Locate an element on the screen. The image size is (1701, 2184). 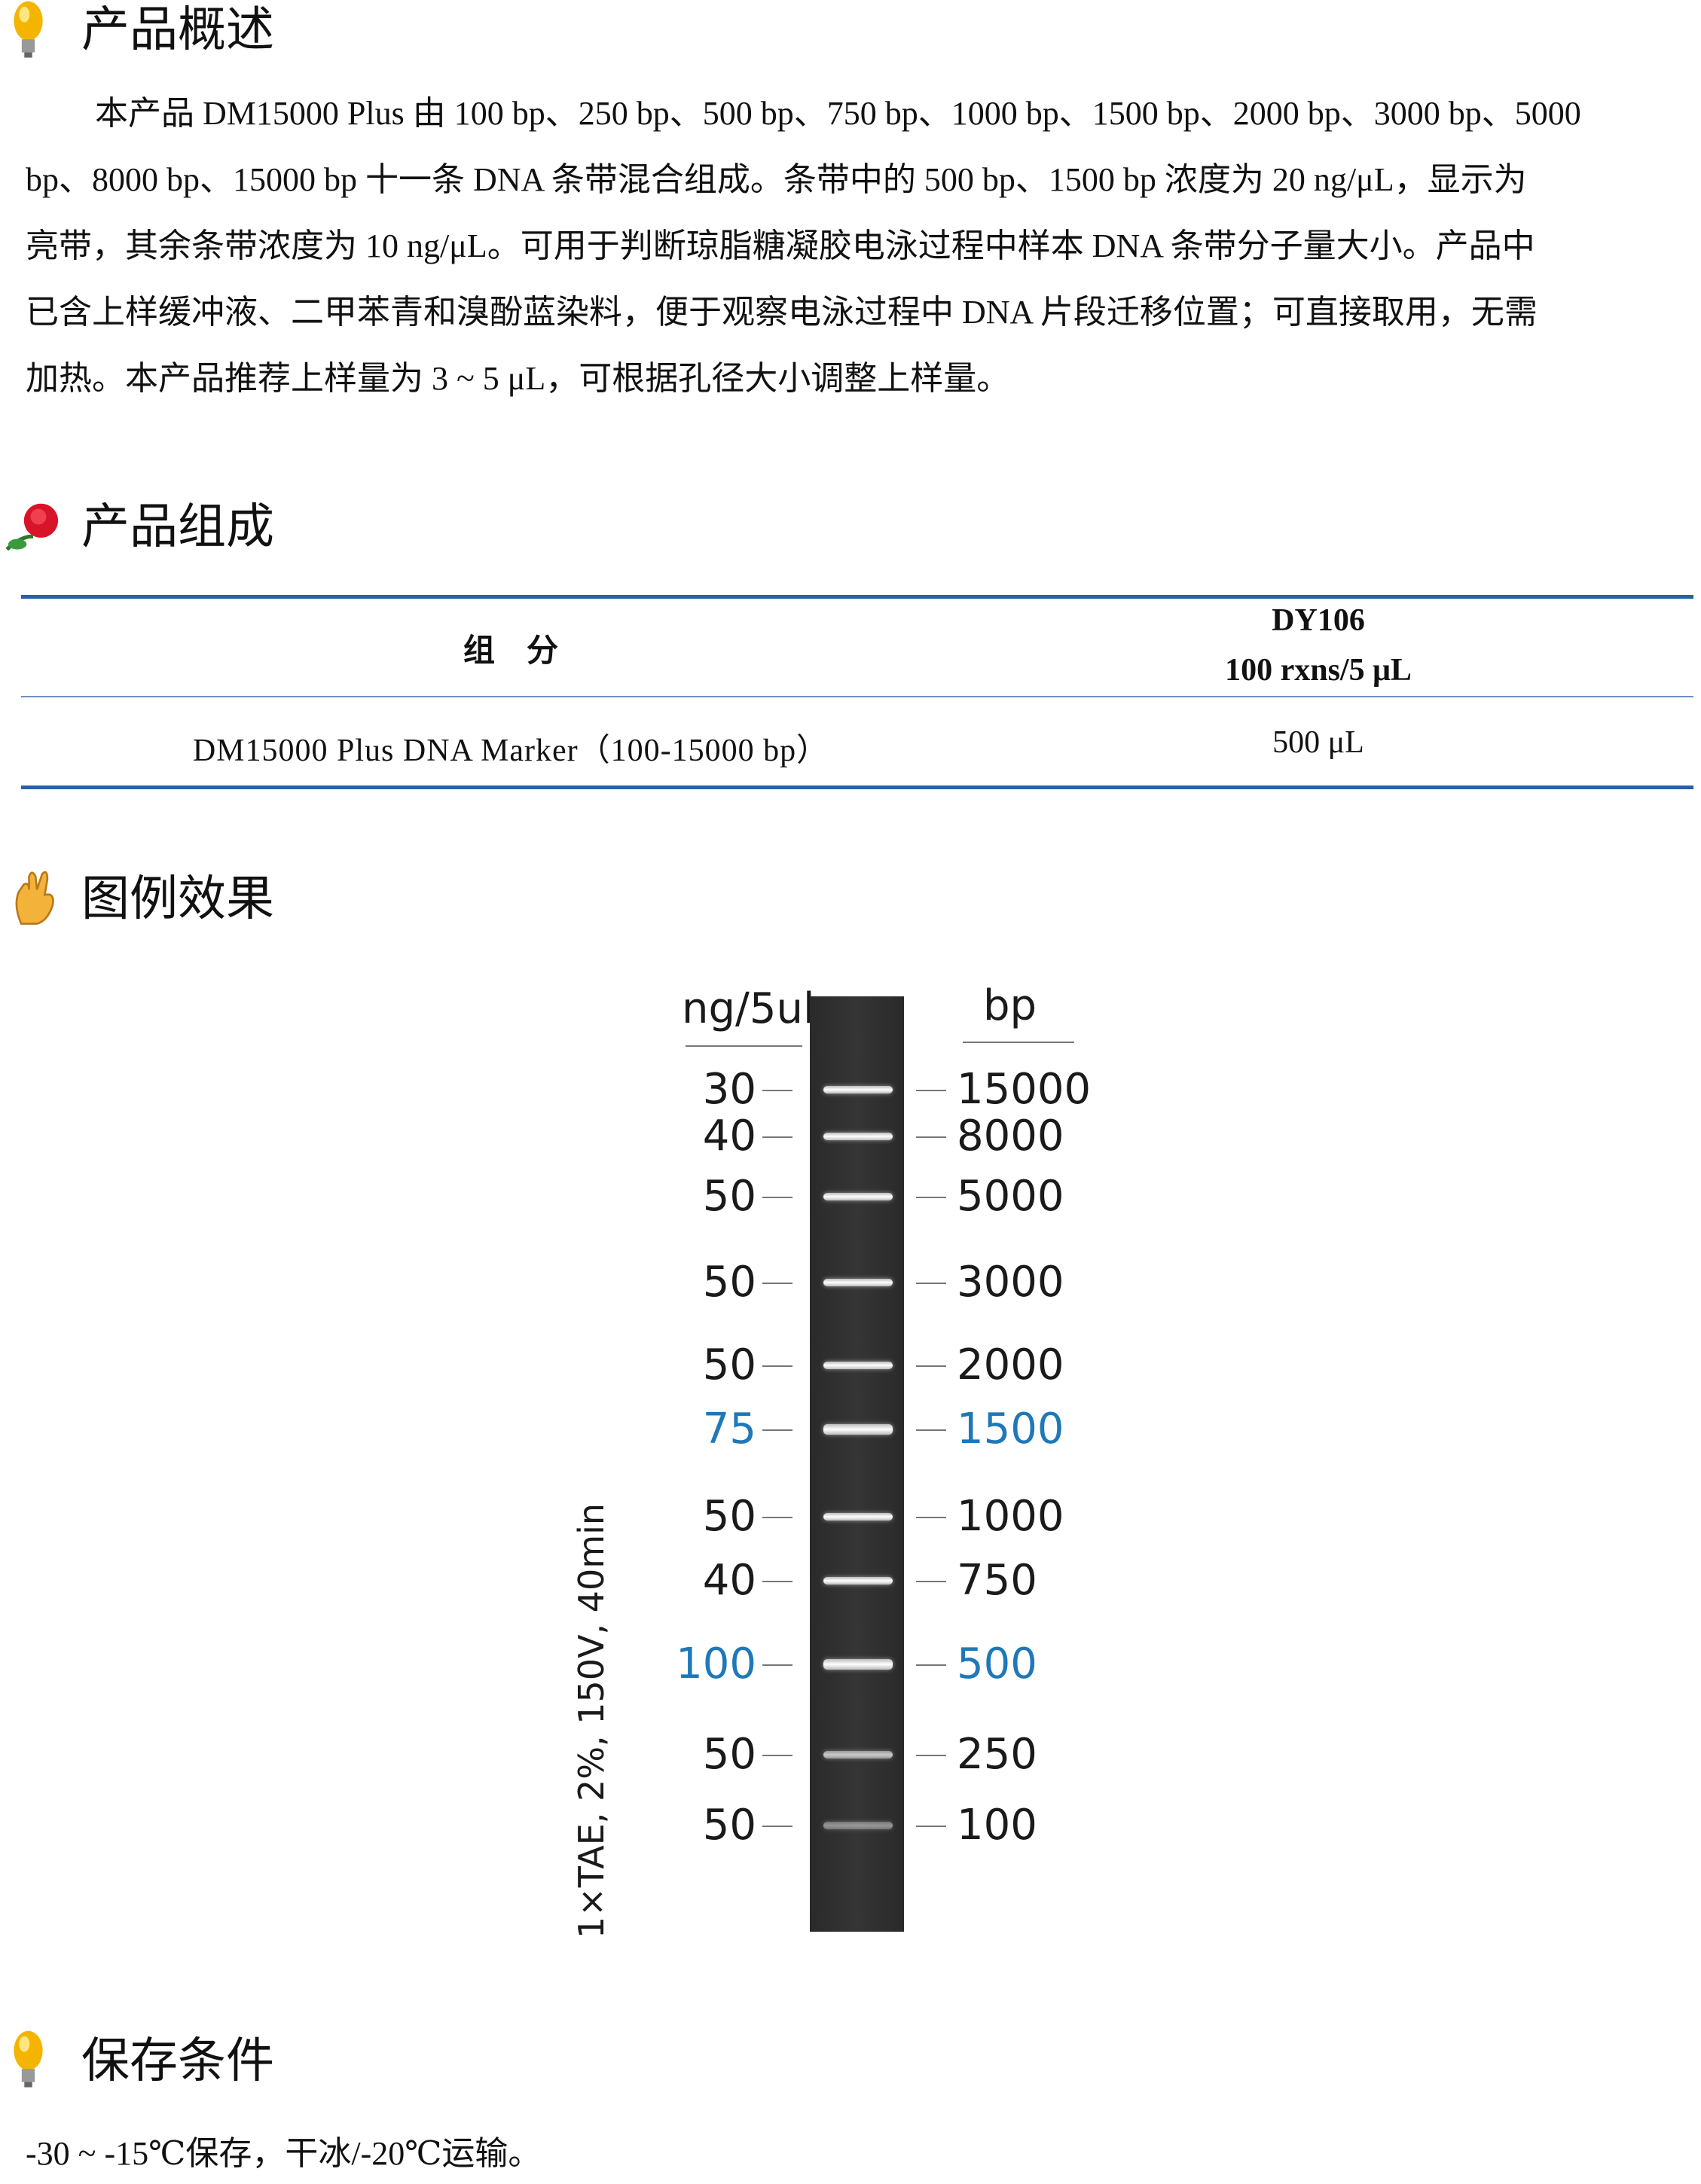
gel-right-header: bp is located at coordinates (1010, 1005).